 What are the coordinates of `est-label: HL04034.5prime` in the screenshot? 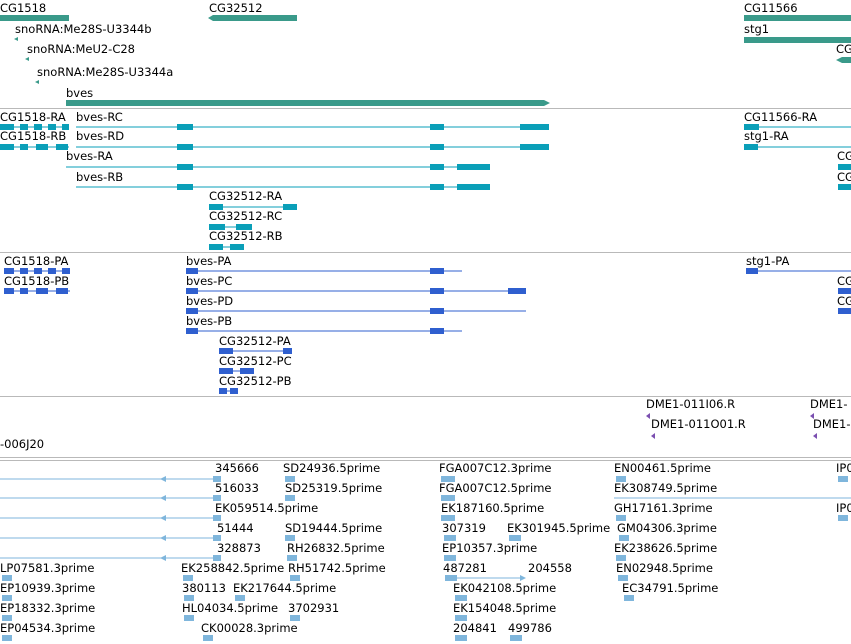 It's located at (230, 608).